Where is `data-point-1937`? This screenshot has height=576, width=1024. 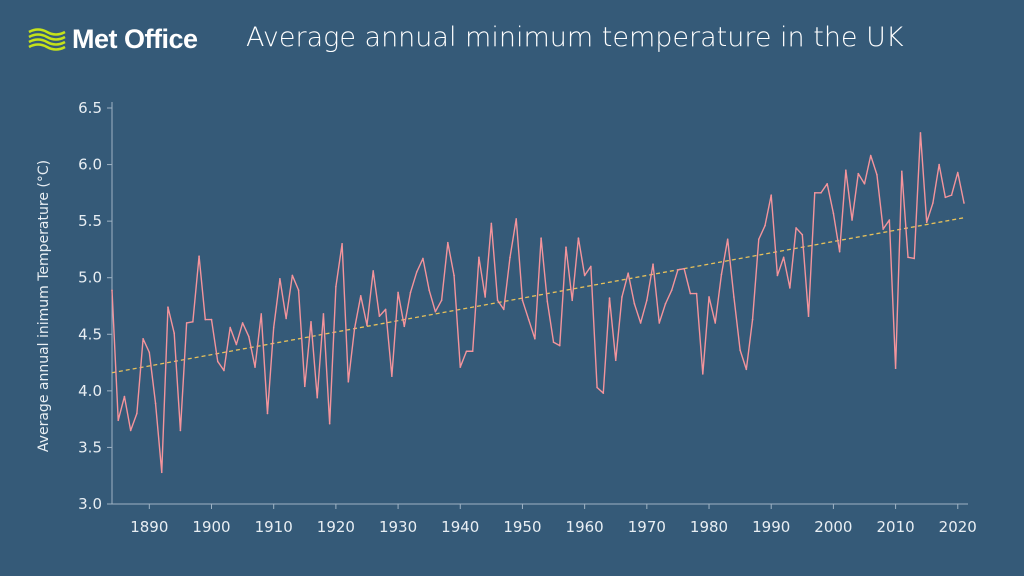
data-point-1937 is located at coordinates (441, 300).